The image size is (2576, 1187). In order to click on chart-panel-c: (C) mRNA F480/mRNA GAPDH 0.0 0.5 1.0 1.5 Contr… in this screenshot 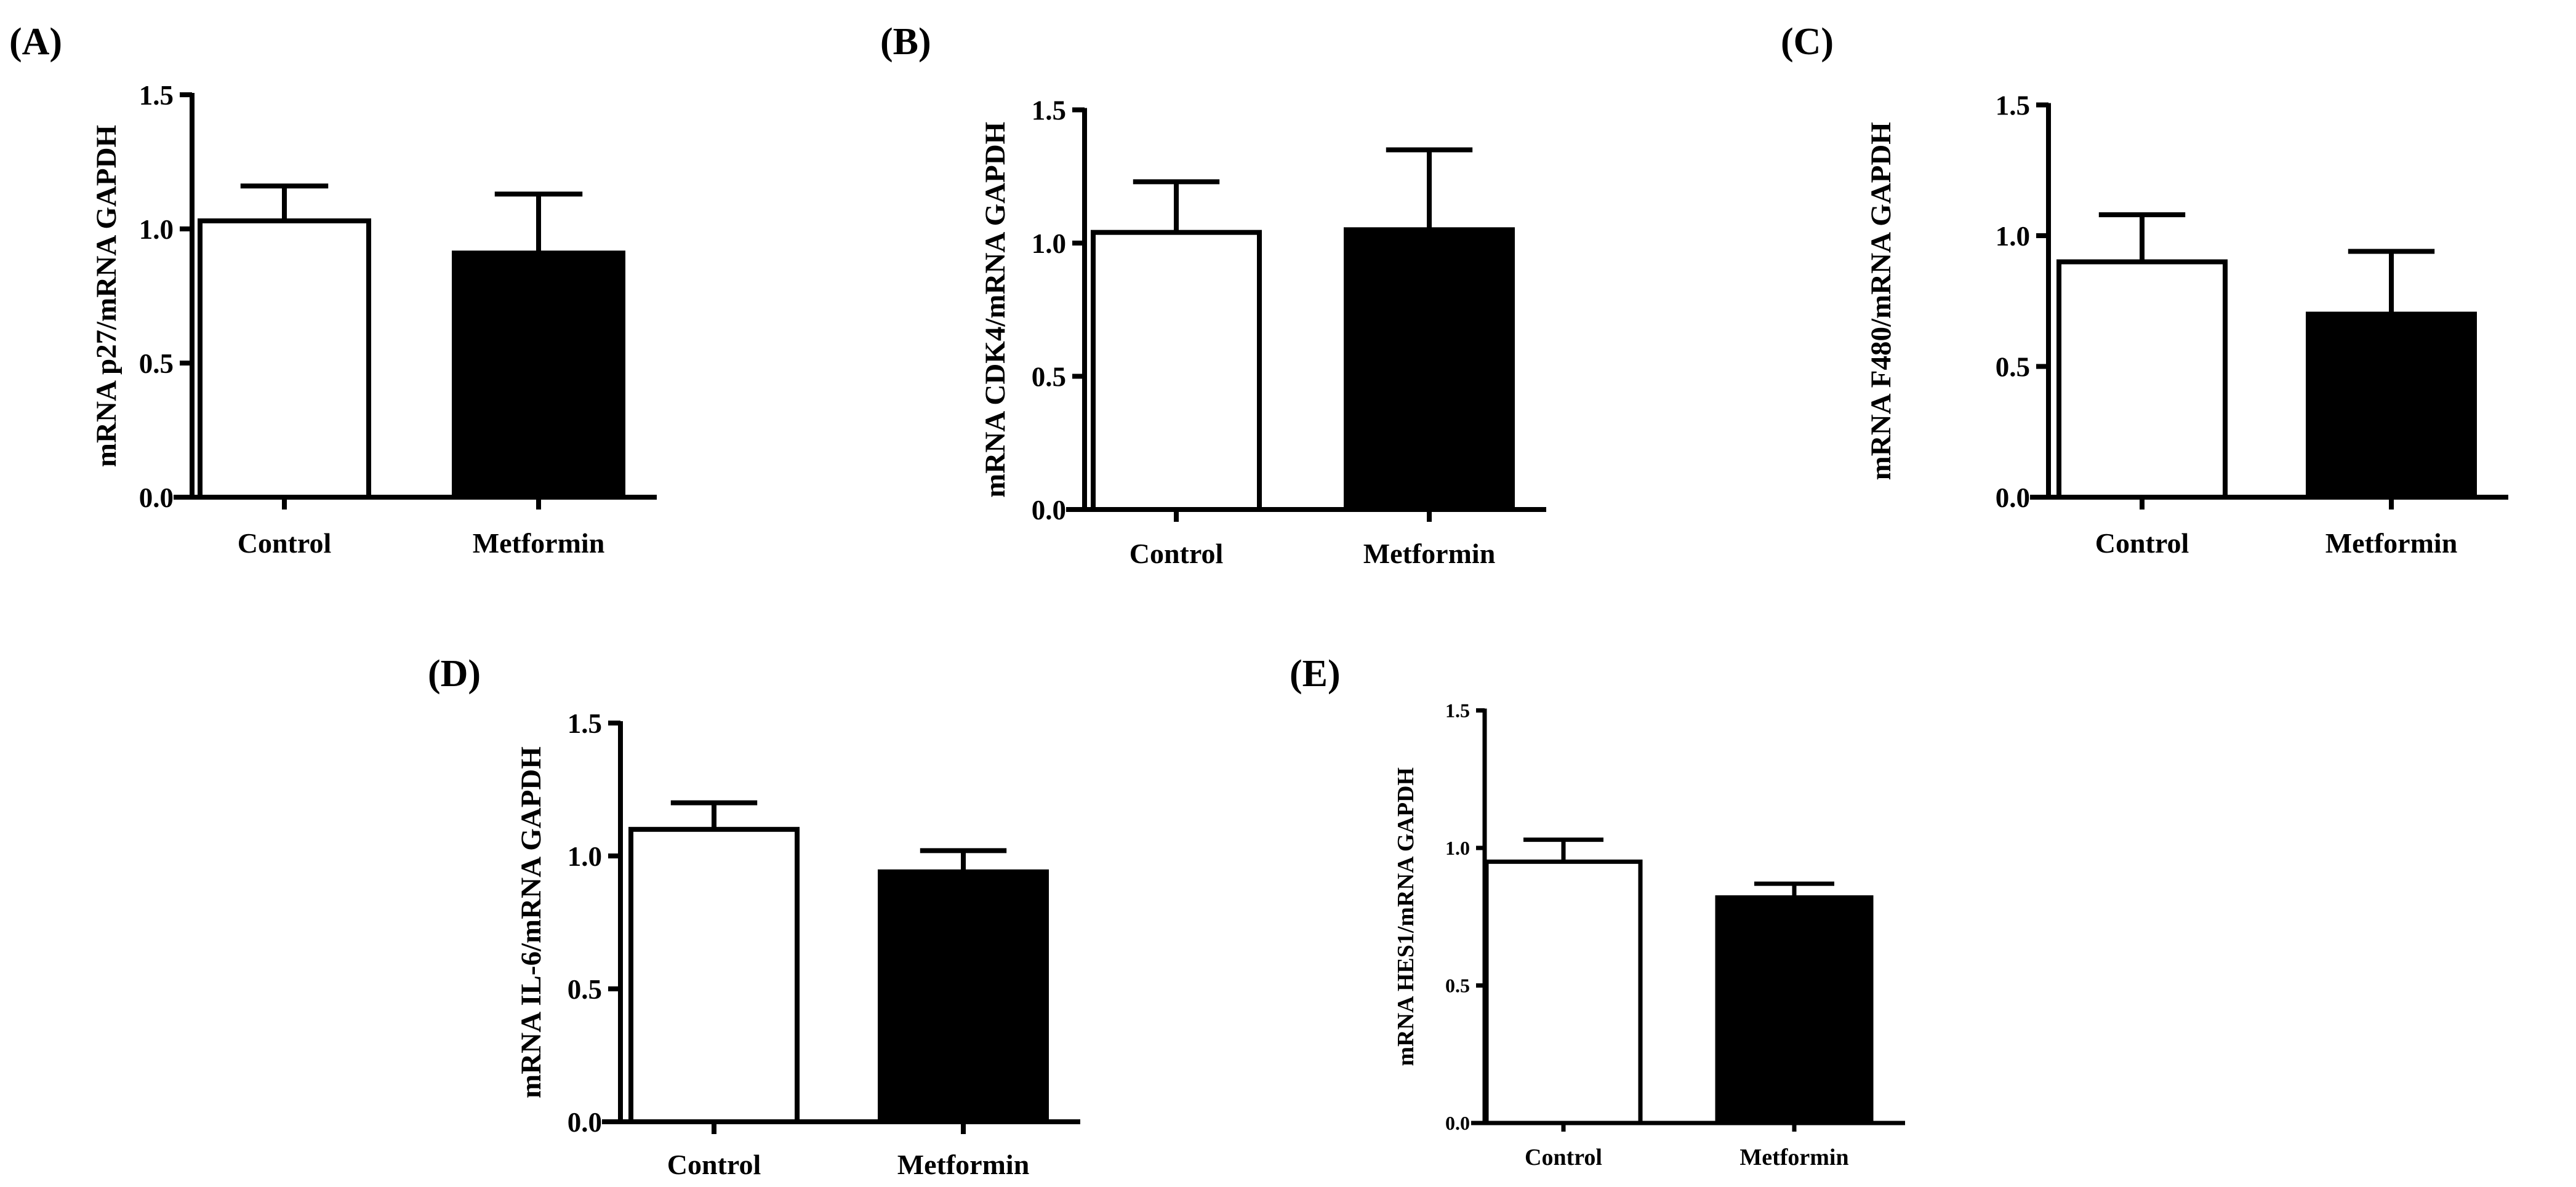, I will do `click(2144, 290)`.